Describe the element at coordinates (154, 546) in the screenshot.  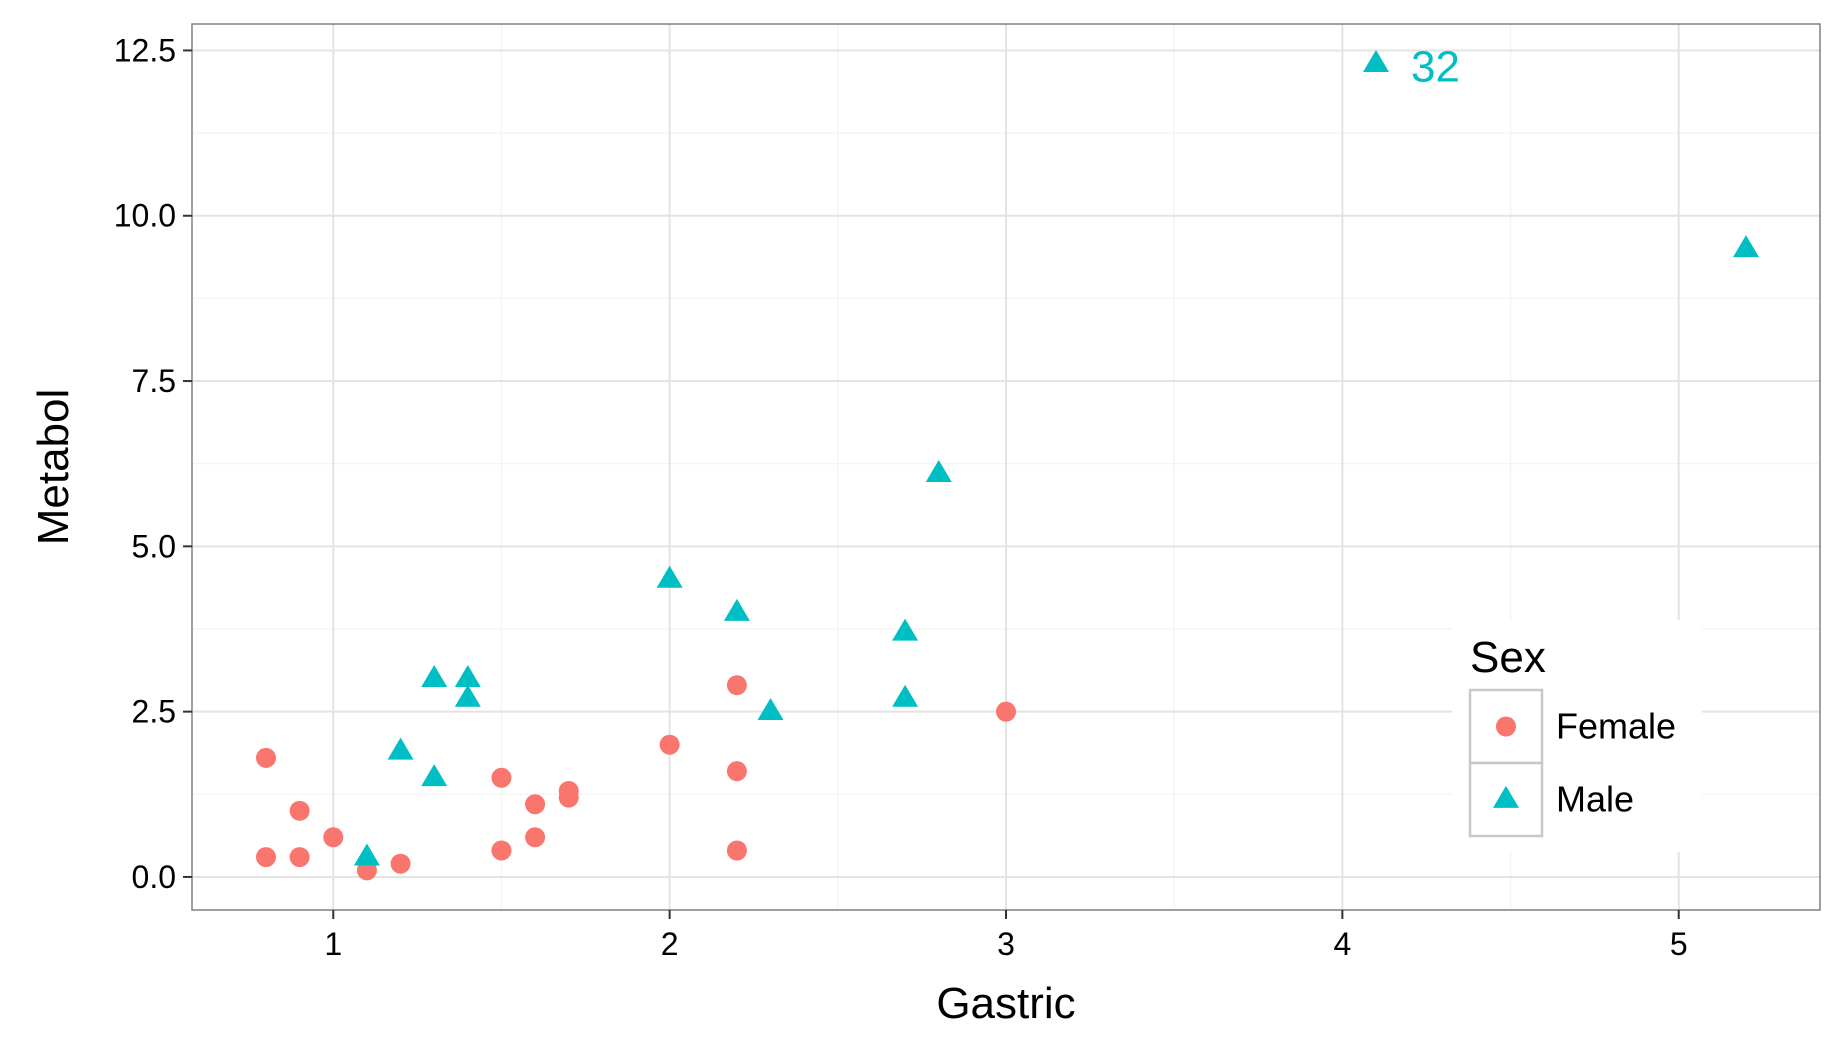
I see `y-tick-label: 5.0` at that location.